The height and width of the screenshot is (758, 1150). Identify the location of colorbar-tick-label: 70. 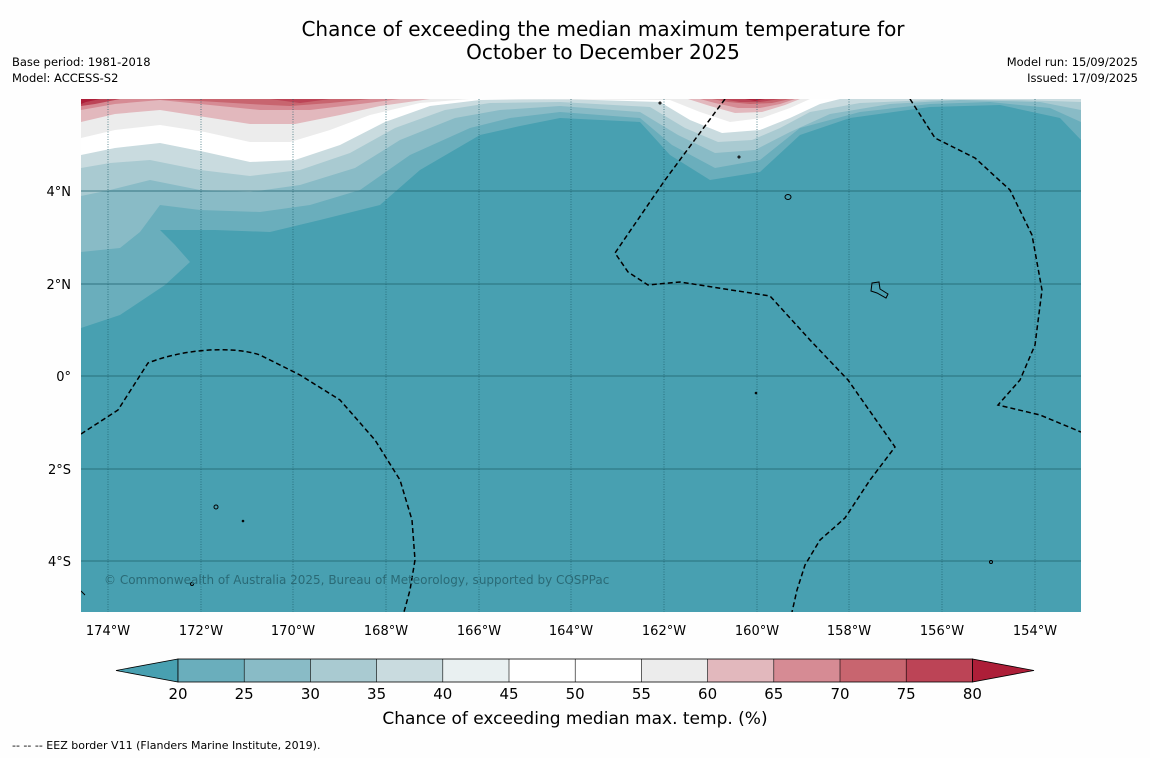
(839, 694).